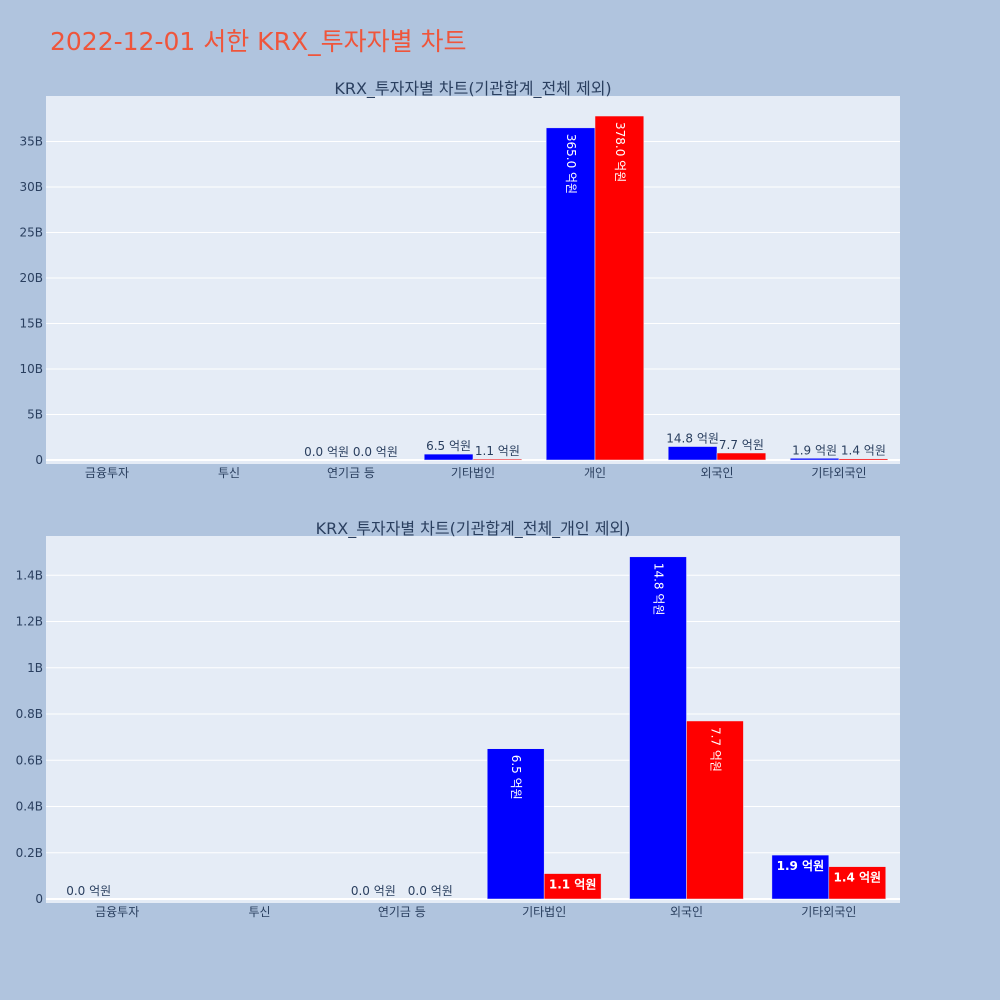 This screenshot has width=1000, height=1000. What do you see at coordinates (31, 278) in the screenshot?
I see `y-tick-label: 20B` at bounding box center [31, 278].